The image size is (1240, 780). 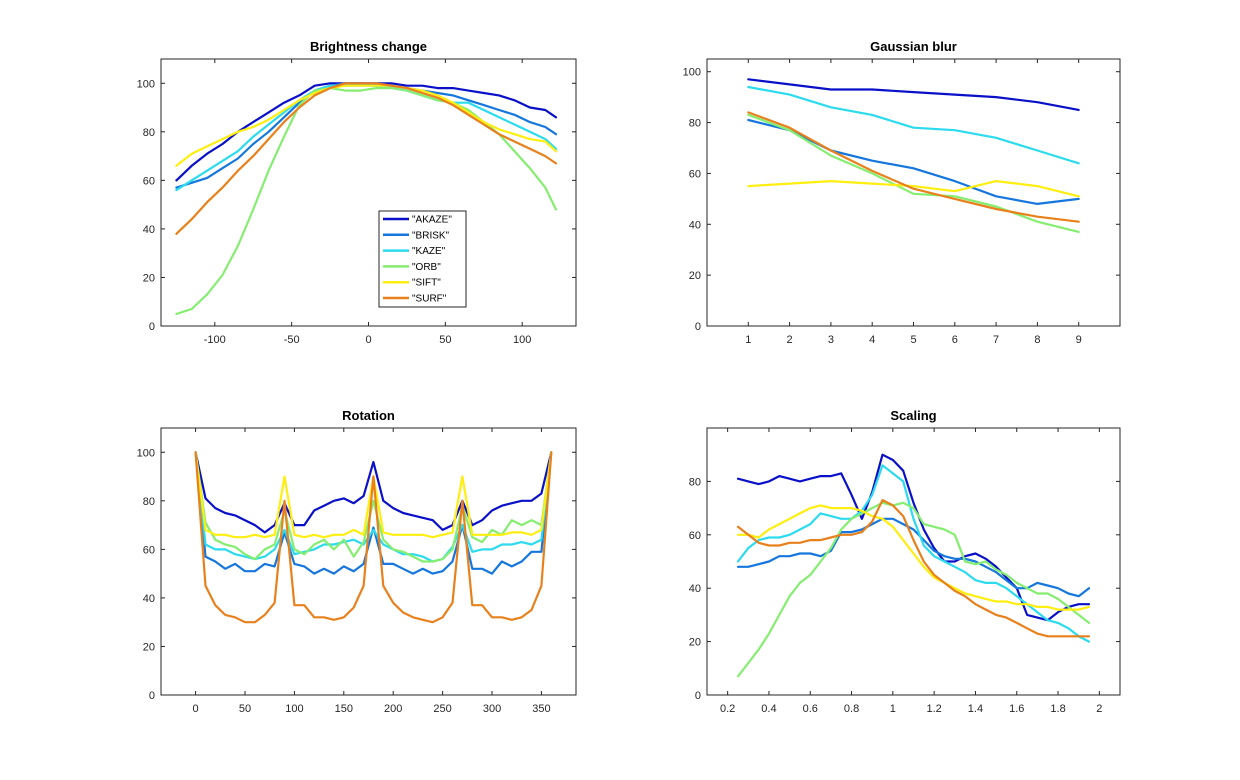 What do you see at coordinates (196, 709) in the screenshot?
I see `chart-2-x-tick-label: 0` at bounding box center [196, 709].